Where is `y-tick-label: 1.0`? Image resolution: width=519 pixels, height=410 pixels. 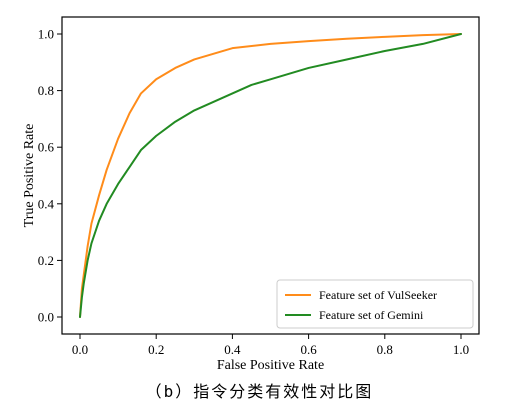 y-tick-label: 1.0 is located at coordinates (46, 34).